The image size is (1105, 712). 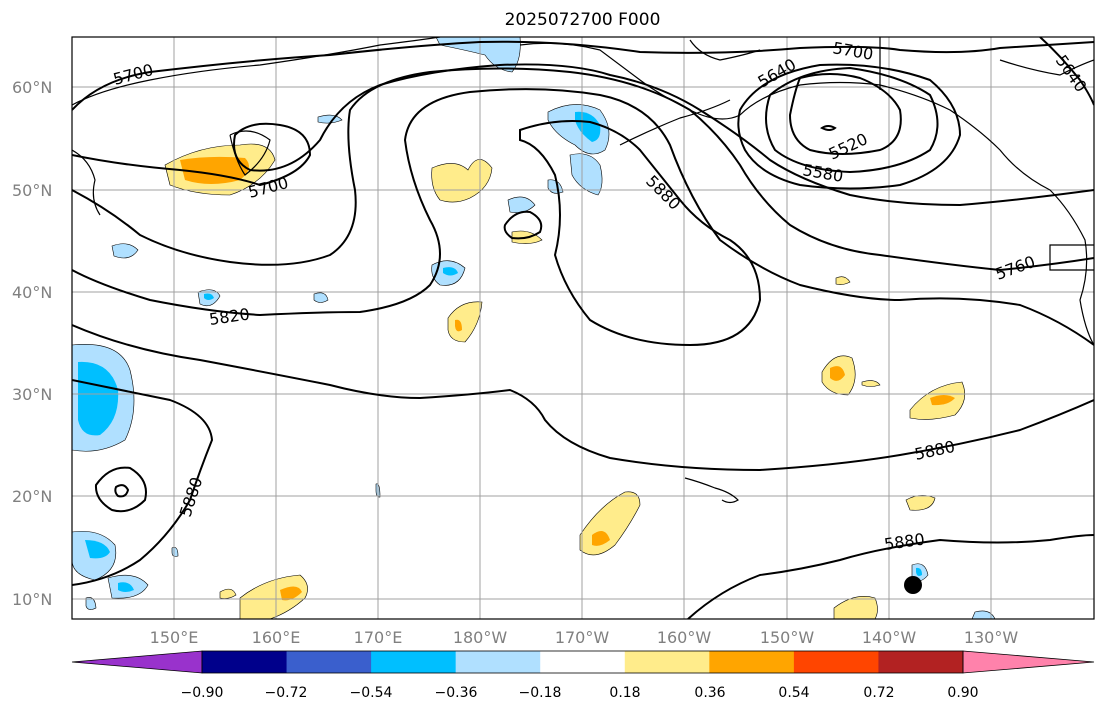 I want to click on colorbar-outline, so click(x=582, y=662).